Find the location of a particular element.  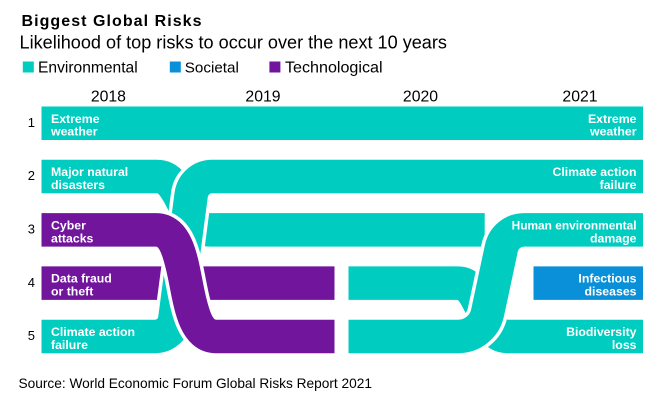

svg-text: Environmental is located at coordinates (88, 67).